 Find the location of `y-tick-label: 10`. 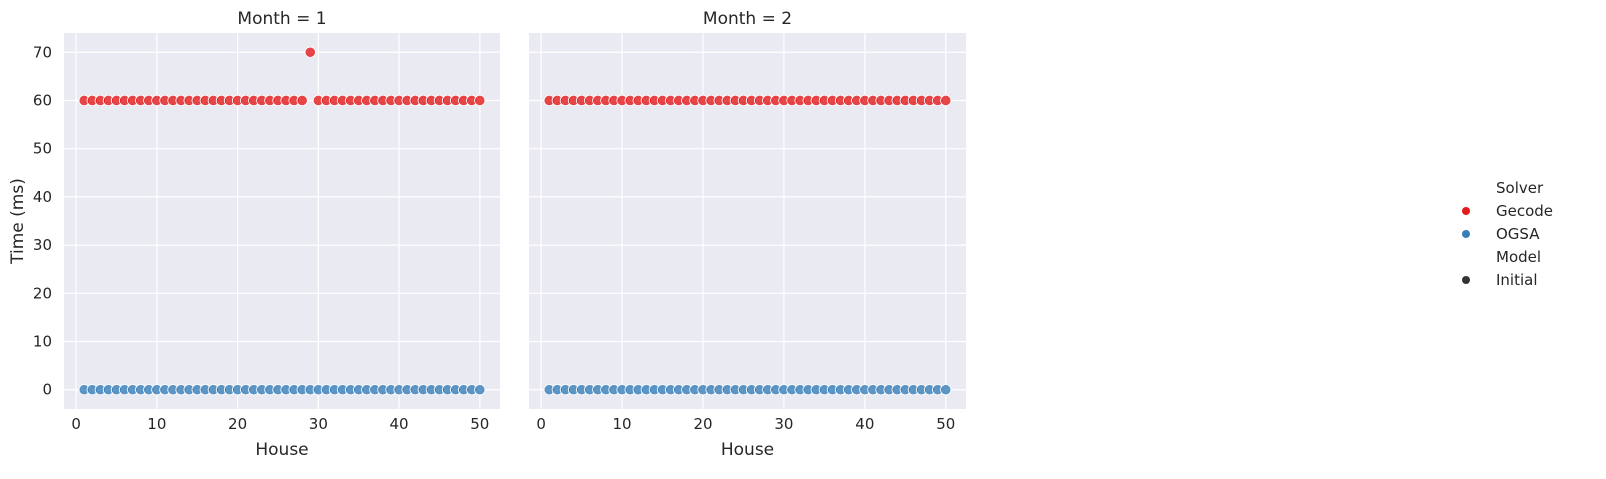

y-tick-label: 10 is located at coordinates (42, 342).